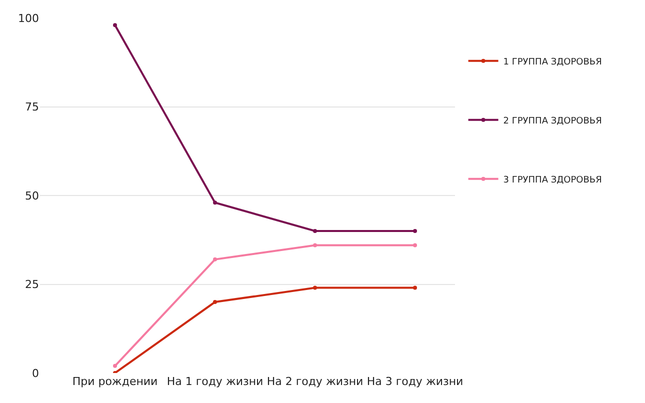 This screenshot has width=645, height=403. Describe the element at coordinates (552, 180) in the screenshot. I see `legend-label: 3 ГРУППА ЗДОРОВЬЯ` at that location.